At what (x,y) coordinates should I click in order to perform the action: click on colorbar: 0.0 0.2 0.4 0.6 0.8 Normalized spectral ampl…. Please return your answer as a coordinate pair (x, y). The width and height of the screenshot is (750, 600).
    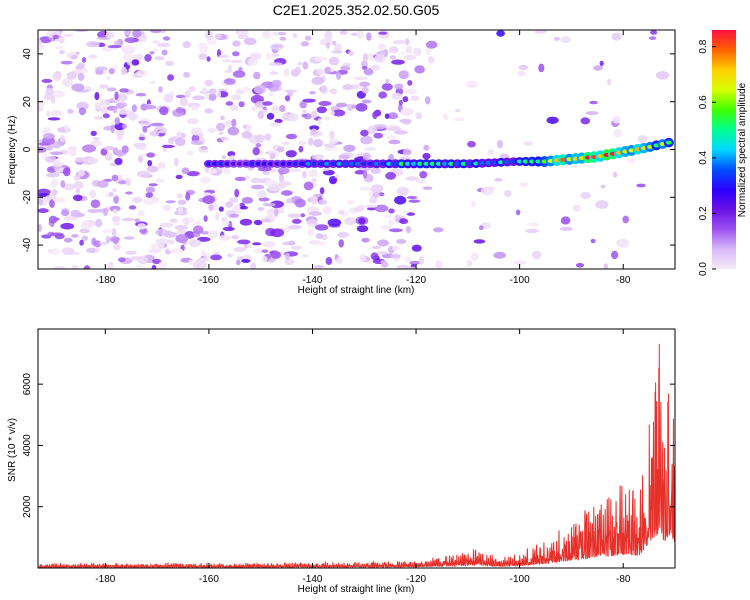
    Looking at the image, I should click on (723, 153).